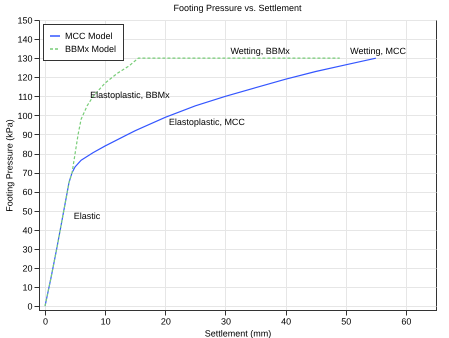 The width and height of the screenshot is (449, 338). What do you see at coordinates (24, 39) in the screenshot?
I see `y-tick-label: 140` at bounding box center [24, 39].